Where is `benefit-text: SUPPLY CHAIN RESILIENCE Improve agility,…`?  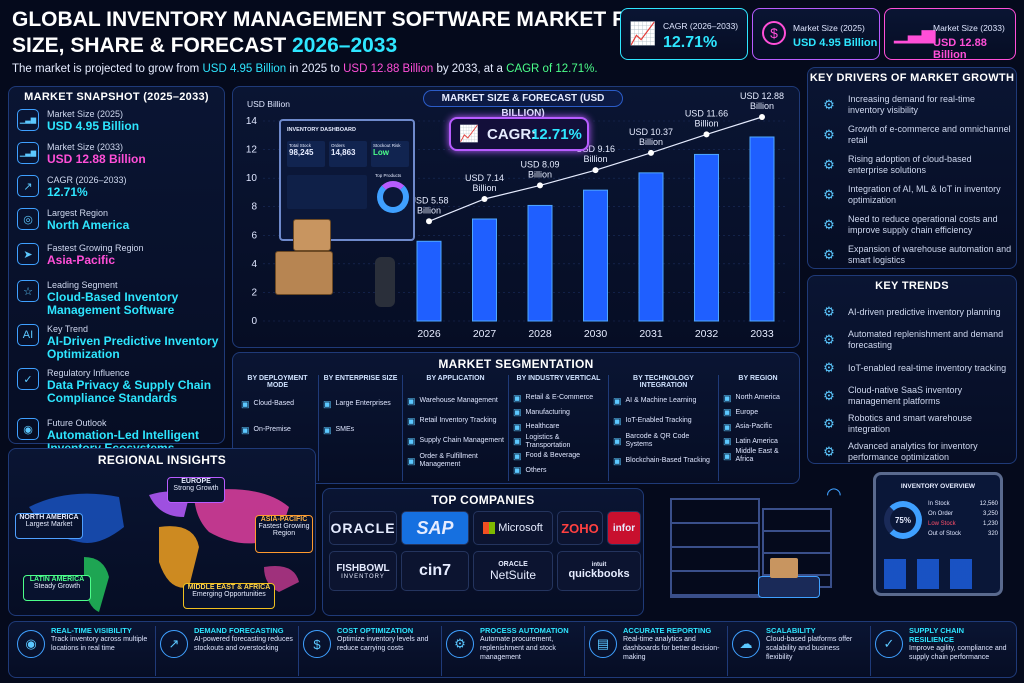 benefit-text: SUPPLY CHAIN RESILIENCE Improve agility,… is located at coordinates (959, 651).